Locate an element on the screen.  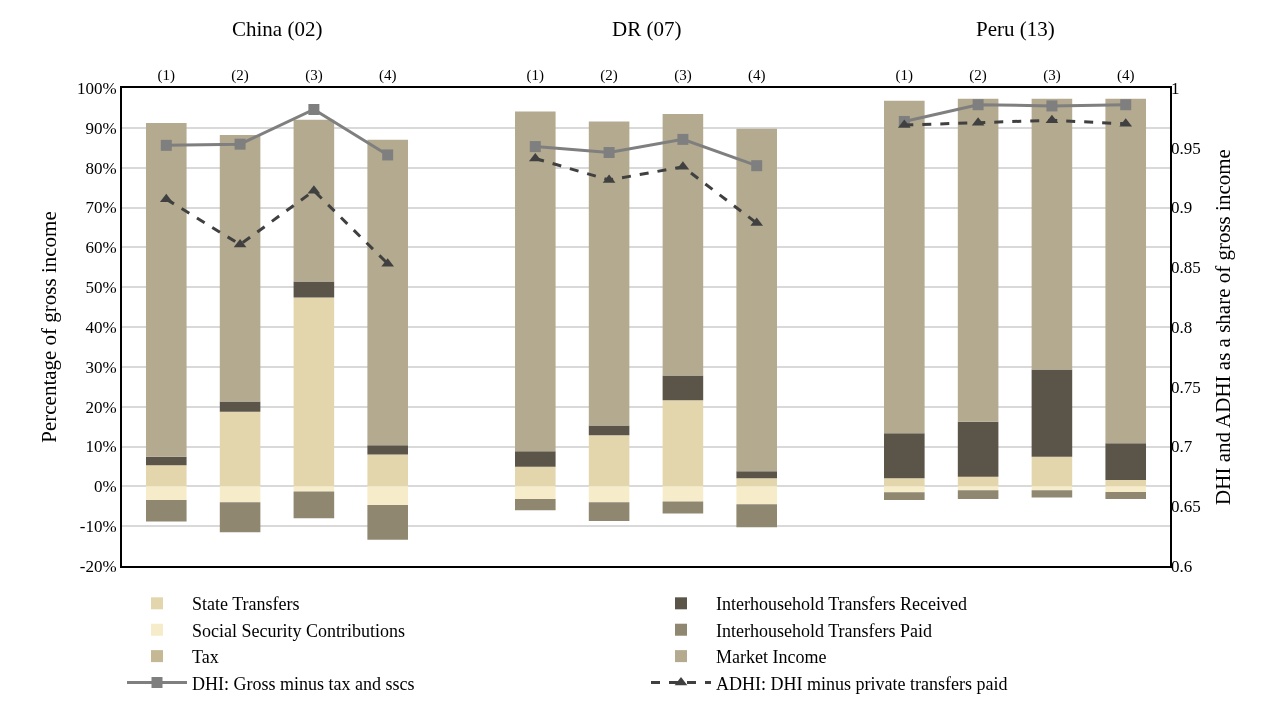
y-tick-label: -10% is located at coordinates (98, 527).